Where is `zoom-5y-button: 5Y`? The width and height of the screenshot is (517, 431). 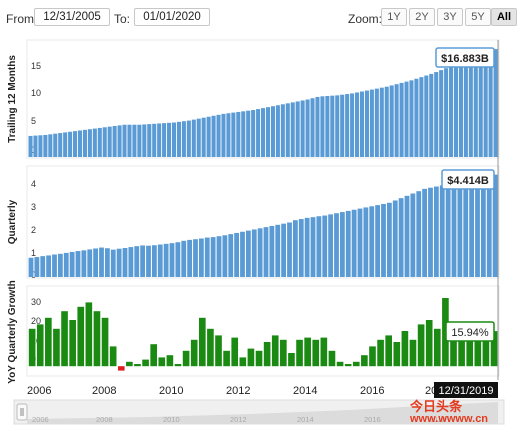
zoom-5y-button: 5Y is located at coordinates (478, 17).